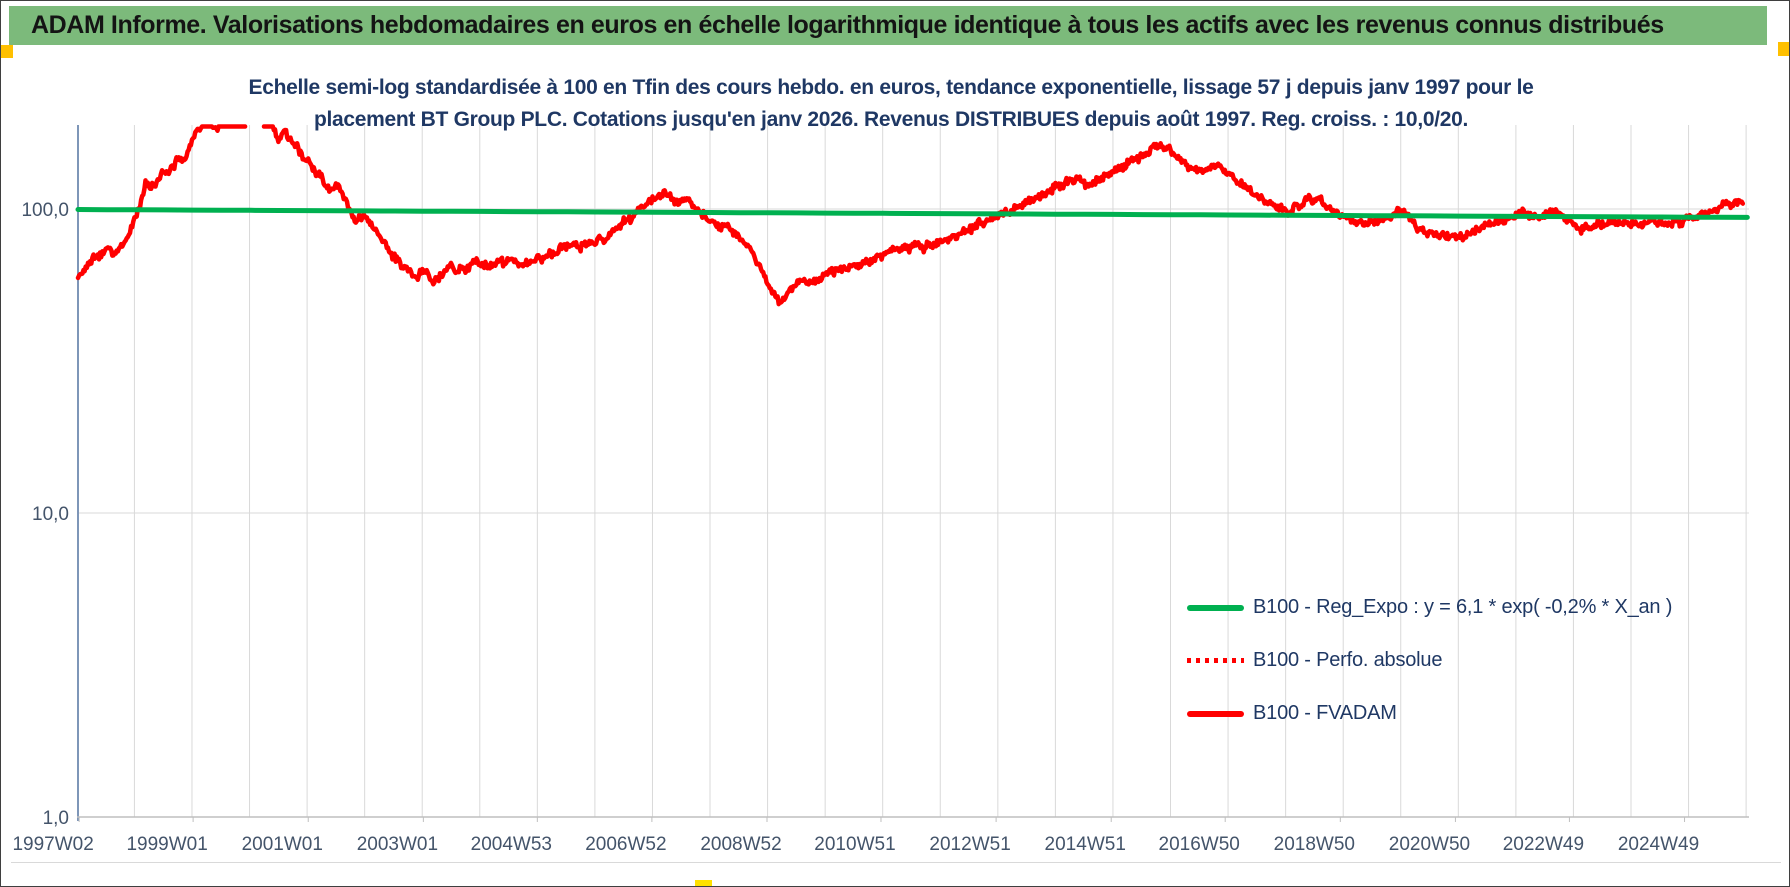  What do you see at coordinates (1543, 844) in the screenshot?
I see `x-tick-label: 2022W49` at bounding box center [1543, 844].